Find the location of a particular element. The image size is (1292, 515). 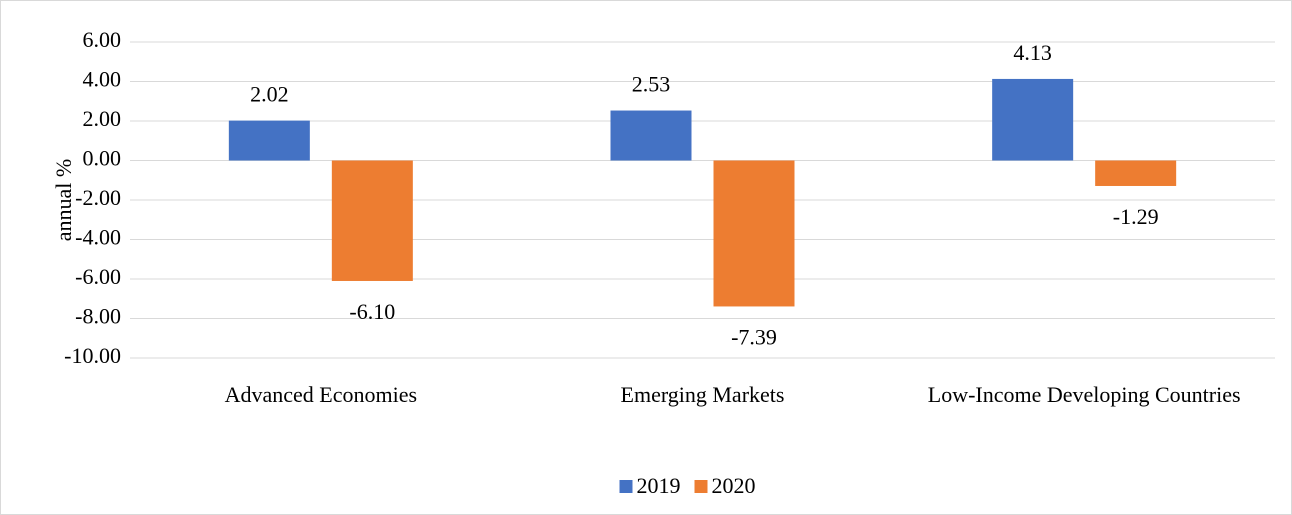

y-tick-label: 2.00 is located at coordinates (102, 118).